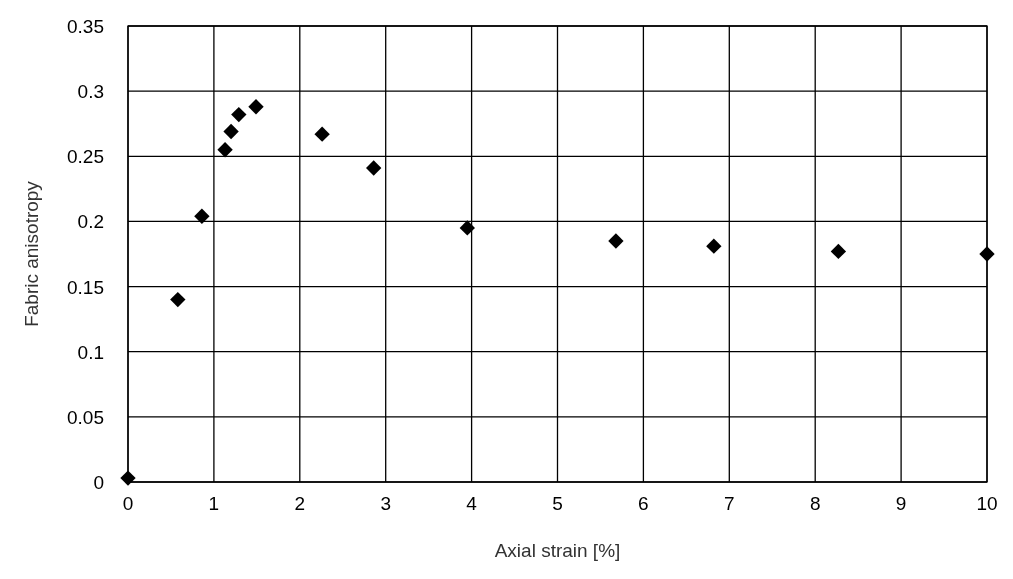  Describe the element at coordinates (987, 503) in the screenshot. I see `x-tick-label: 10` at that location.